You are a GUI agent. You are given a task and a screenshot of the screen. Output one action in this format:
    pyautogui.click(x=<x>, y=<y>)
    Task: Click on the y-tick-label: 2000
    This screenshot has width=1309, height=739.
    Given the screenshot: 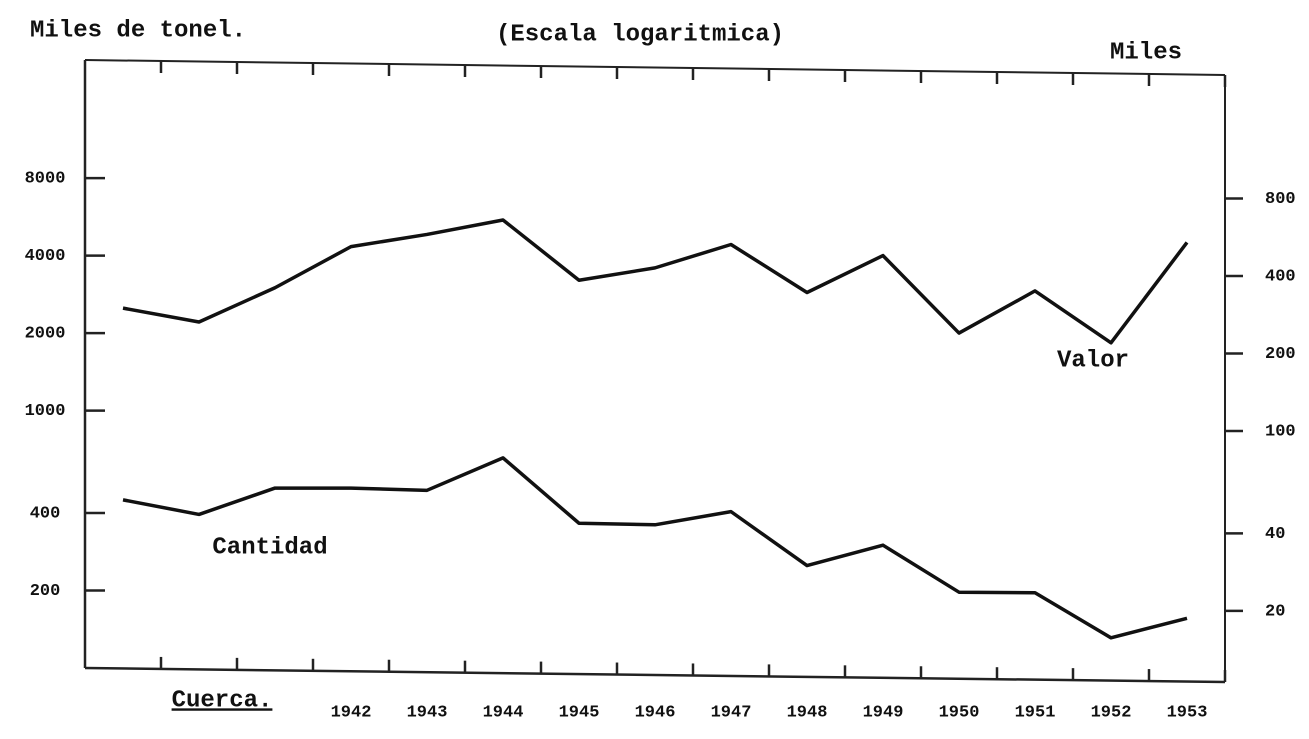 What is the action you would take?
    pyautogui.click(x=45, y=334)
    